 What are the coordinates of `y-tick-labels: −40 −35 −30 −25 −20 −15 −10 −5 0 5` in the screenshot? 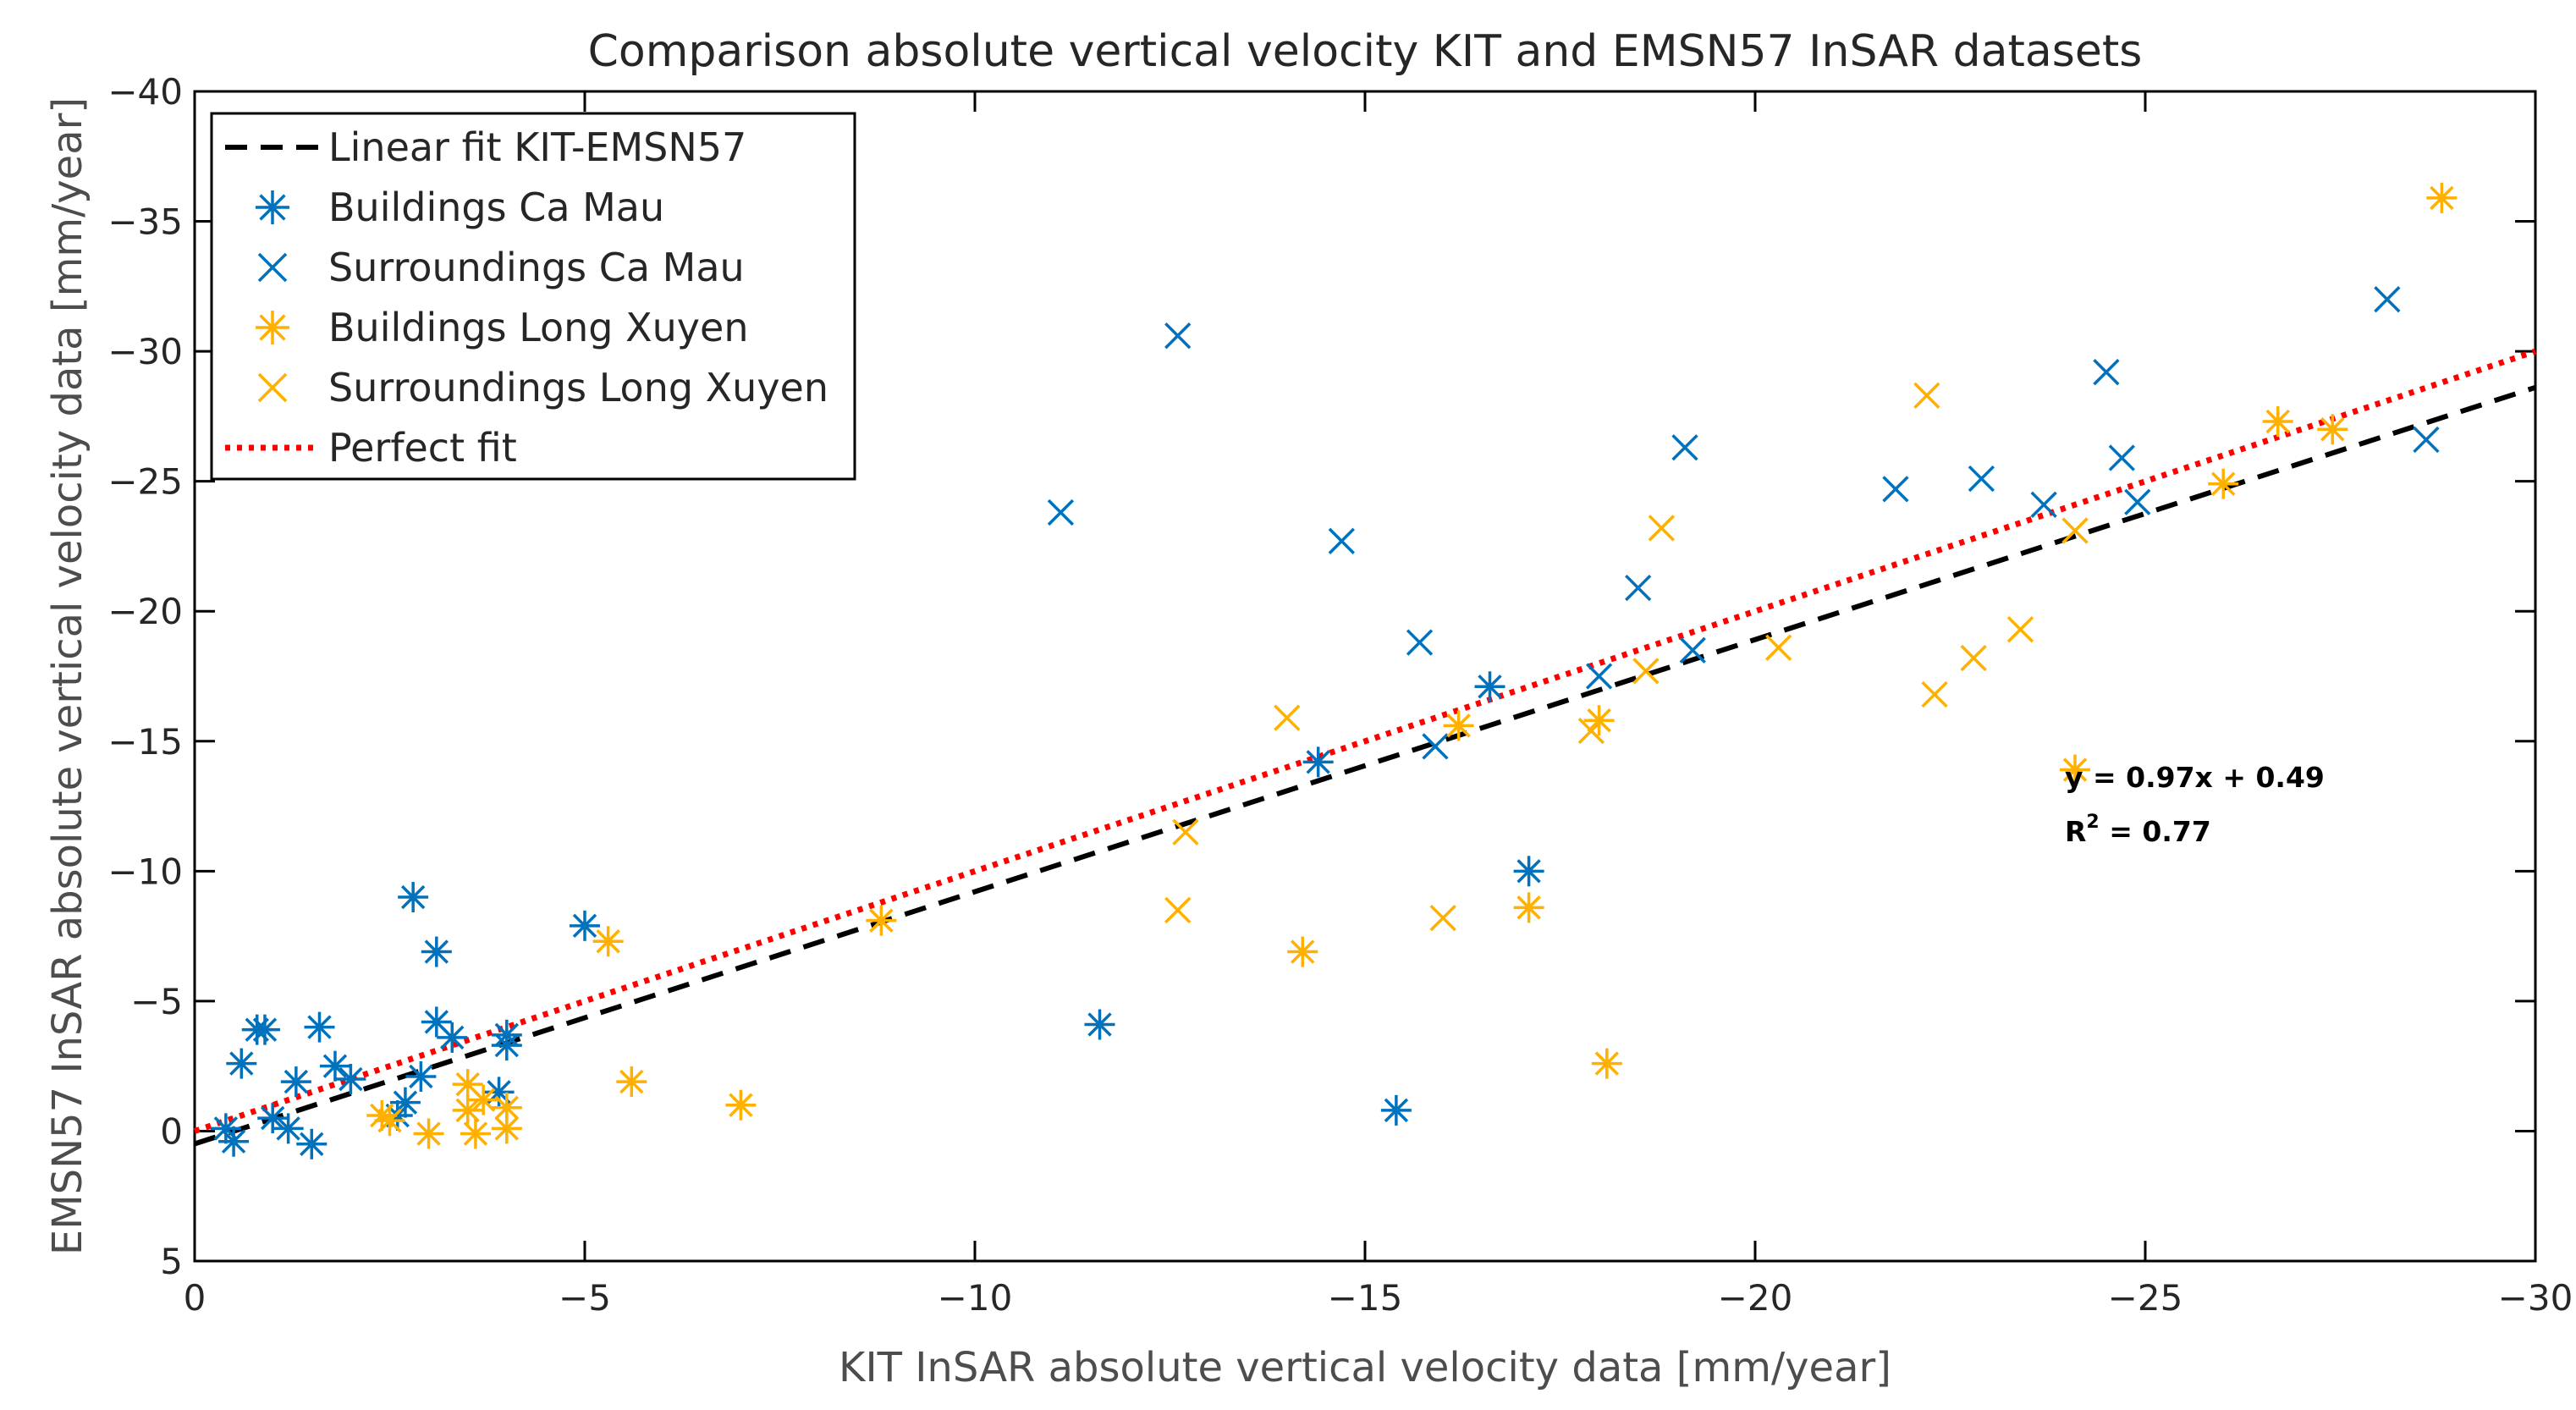 It's located at (145, 676).